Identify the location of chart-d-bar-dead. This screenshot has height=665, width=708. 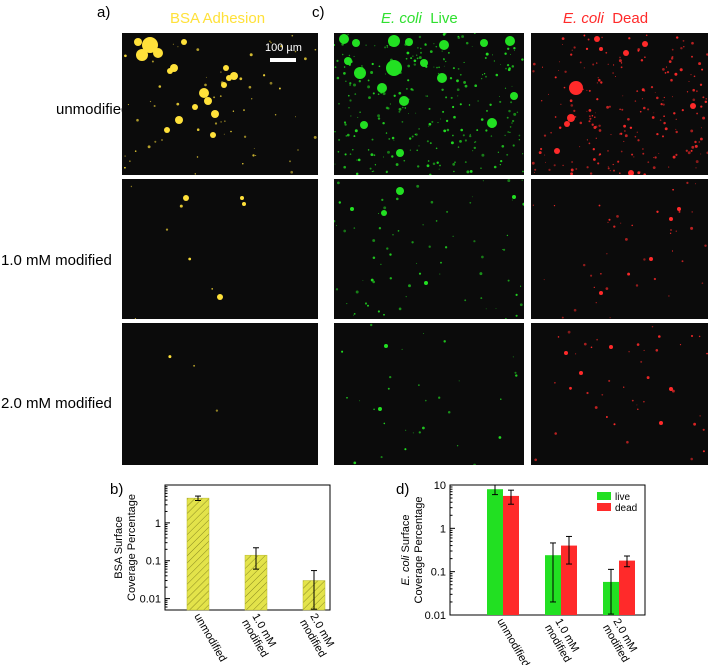
(511, 555).